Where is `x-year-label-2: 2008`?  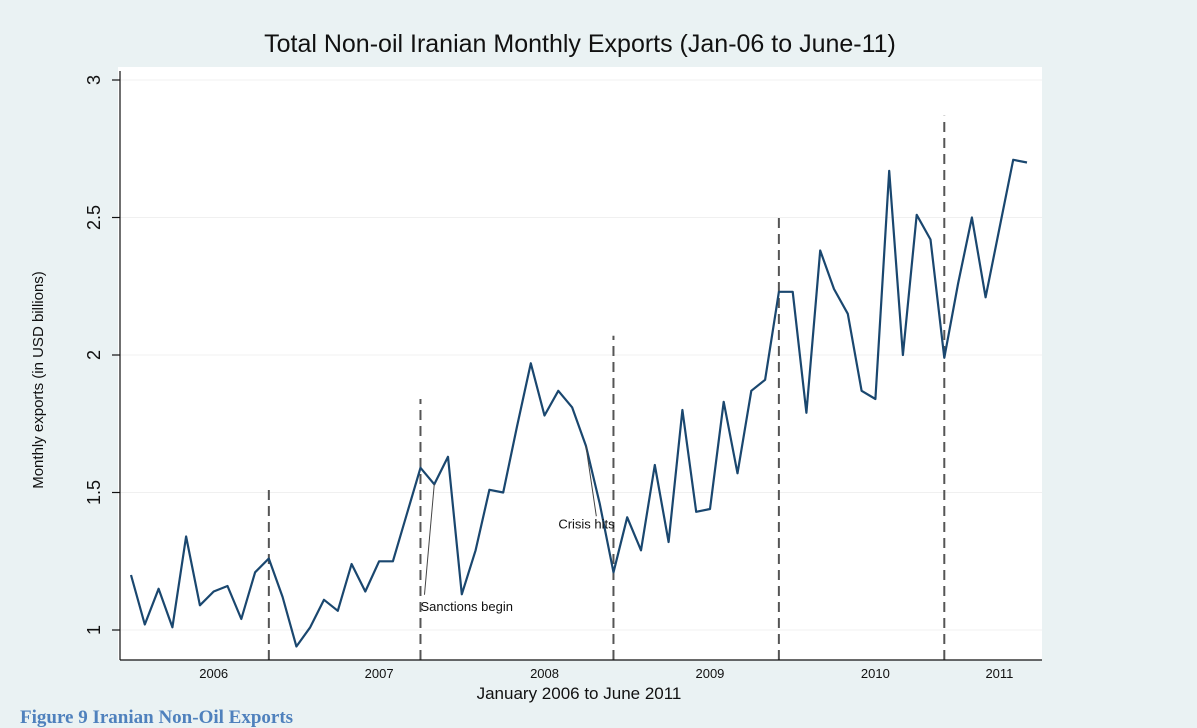
x-year-label-2: 2008 is located at coordinates (544, 673).